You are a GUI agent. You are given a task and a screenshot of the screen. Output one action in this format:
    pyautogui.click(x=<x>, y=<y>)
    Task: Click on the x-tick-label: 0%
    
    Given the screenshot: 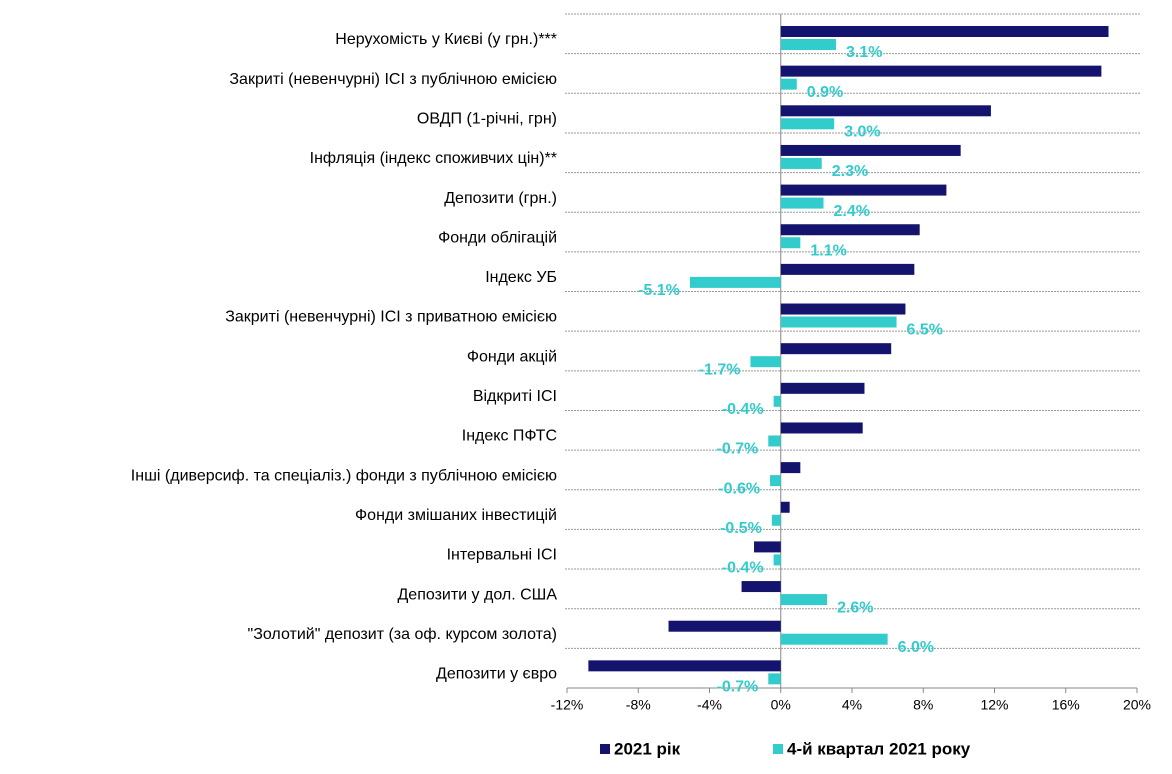 What is the action you would take?
    pyautogui.click(x=781, y=705)
    